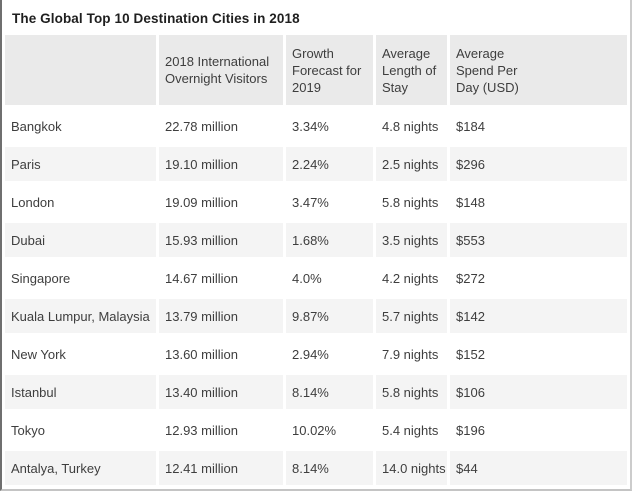 This screenshot has width=637, height=503. I want to click on header-spend-label: Average Spend Per Day (USD), so click(487, 70).